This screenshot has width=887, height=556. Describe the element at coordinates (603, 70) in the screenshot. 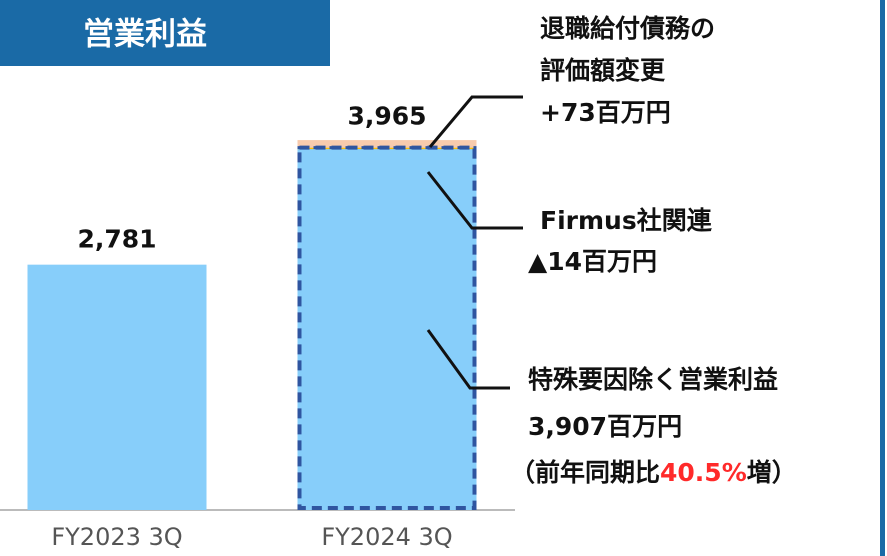

I see `annotation: 評価額変更` at that location.